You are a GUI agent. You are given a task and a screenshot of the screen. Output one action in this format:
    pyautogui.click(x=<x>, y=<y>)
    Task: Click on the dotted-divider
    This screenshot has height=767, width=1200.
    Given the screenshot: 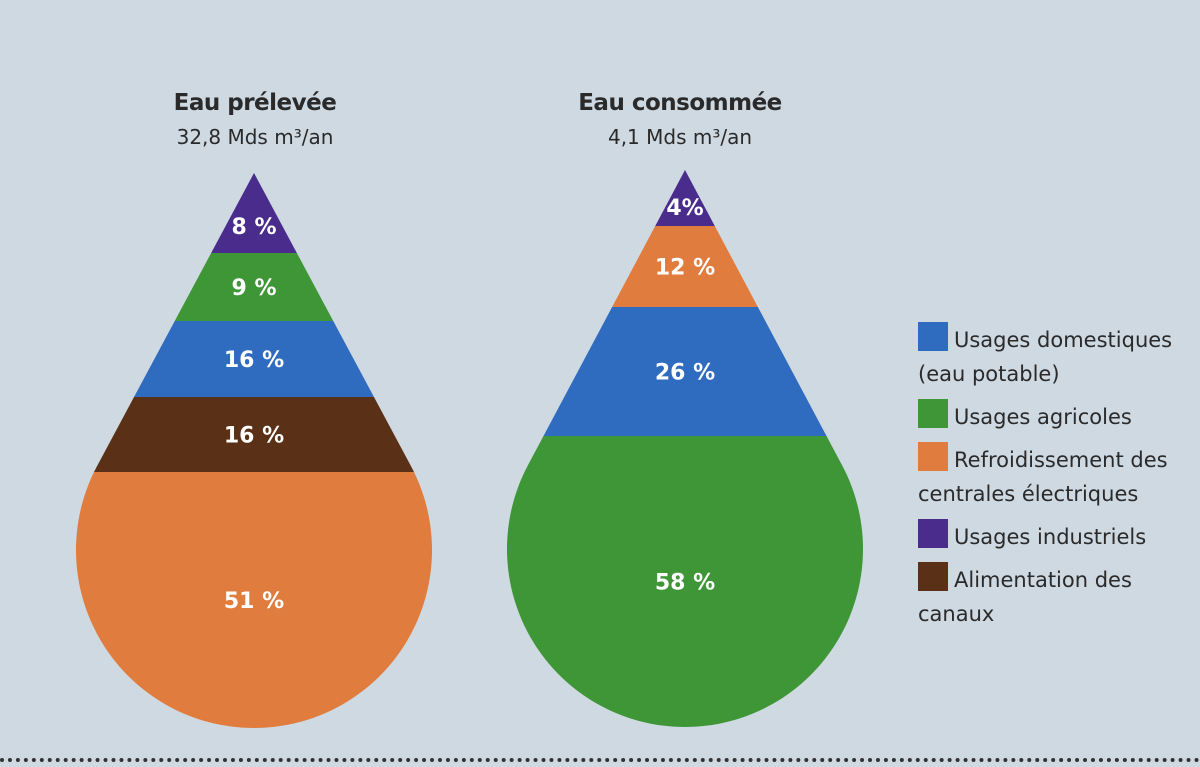 What is the action you would take?
    pyautogui.click(x=600, y=760)
    